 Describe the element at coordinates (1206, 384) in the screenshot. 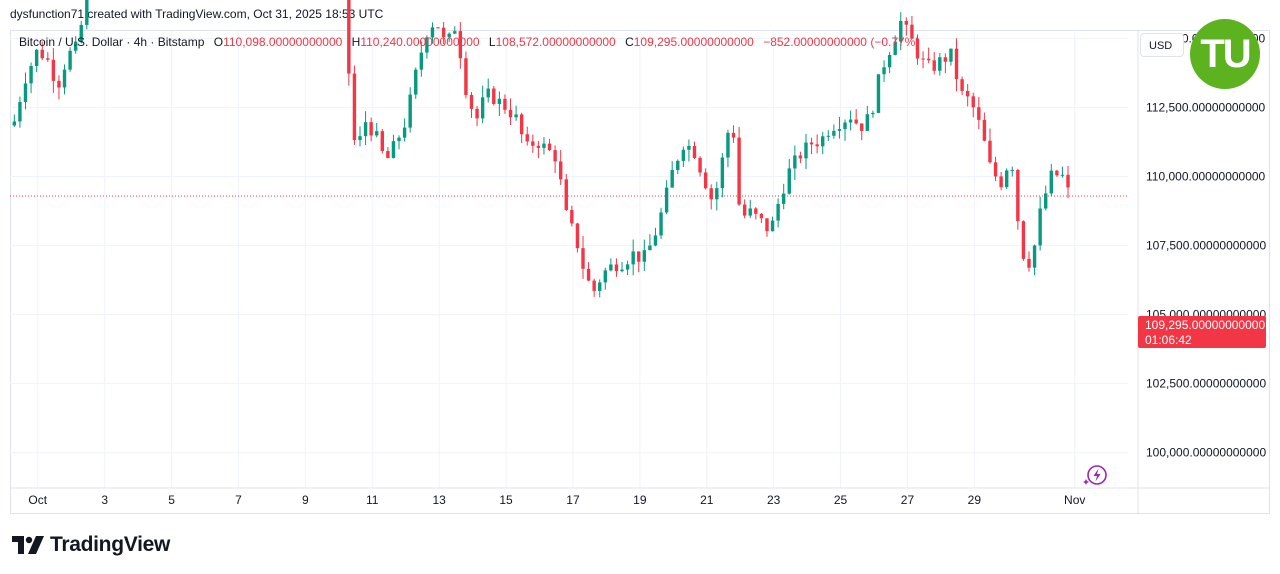

I see `y-tick-label: 102,500.00000000000` at that location.